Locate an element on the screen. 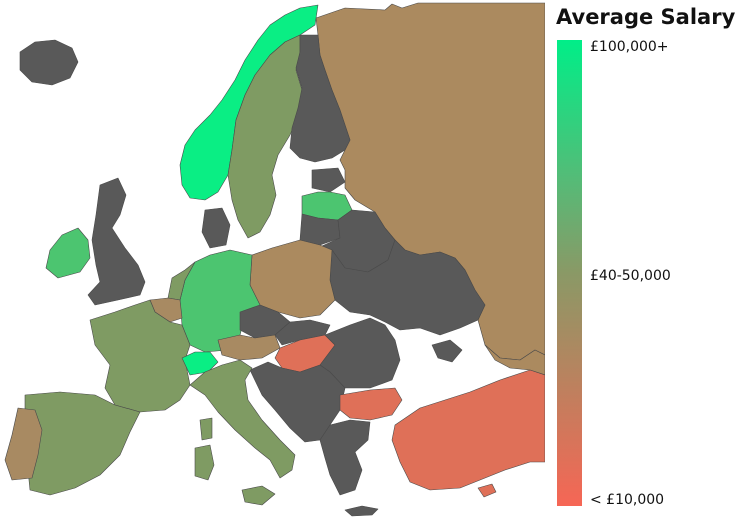 This screenshot has height=527, width=741. legend-label-top: £100,000+ is located at coordinates (629, 47).